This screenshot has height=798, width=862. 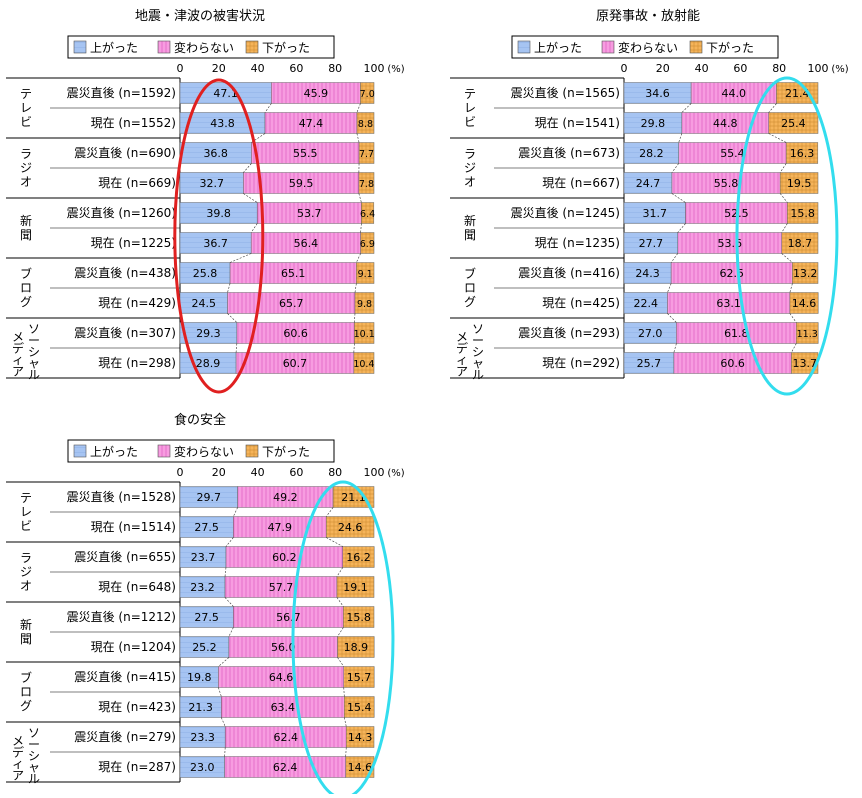 What do you see at coordinates (295, 363) in the screenshot?
I see `data-label: 60.7` at bounding box center [295, 363].